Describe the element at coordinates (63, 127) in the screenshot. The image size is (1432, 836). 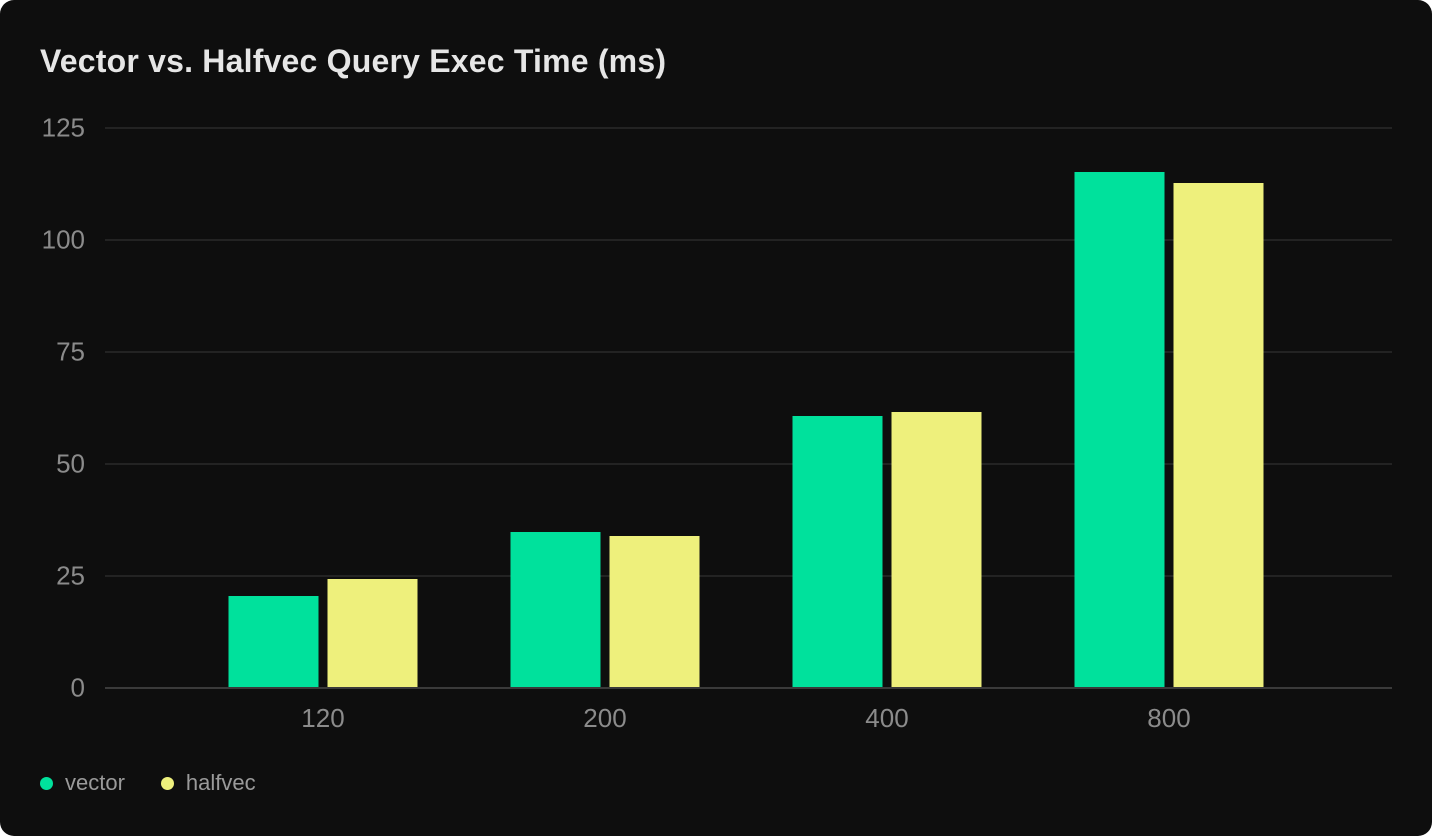
I see `y-tick-label-125: 125` at that location.